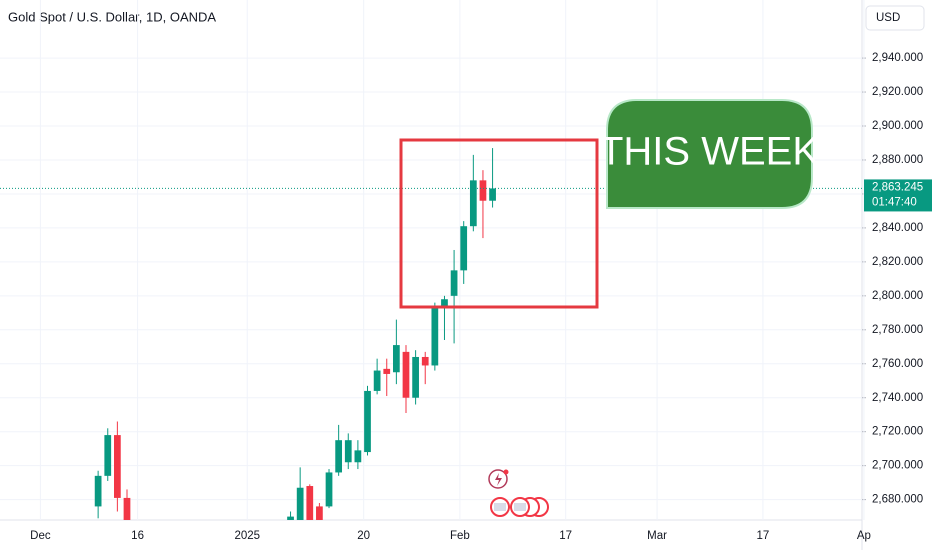  What do you see at coordinates (657, 536) in the screenshot?
I see `x-tick-label: Mar` at bounding box center [657, 536].